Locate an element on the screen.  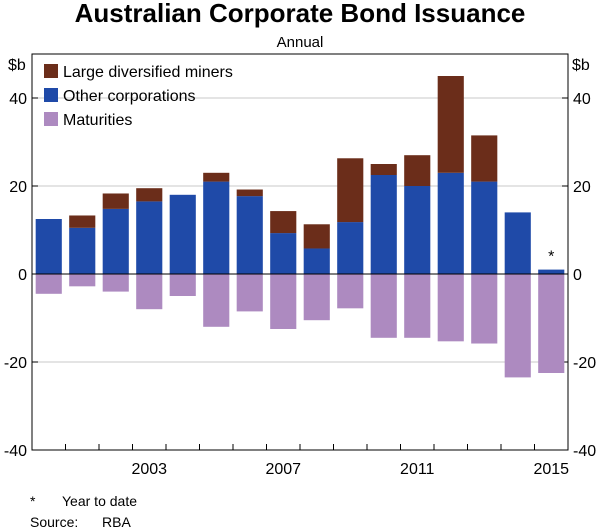
x-tick-label: 2007 is located at coordinates (283, 469).